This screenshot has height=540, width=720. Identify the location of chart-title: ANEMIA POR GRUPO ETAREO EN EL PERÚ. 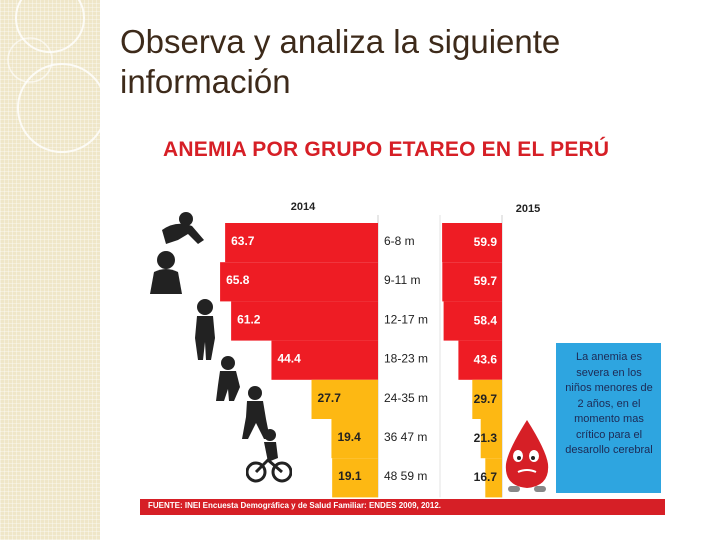
(386, 149).